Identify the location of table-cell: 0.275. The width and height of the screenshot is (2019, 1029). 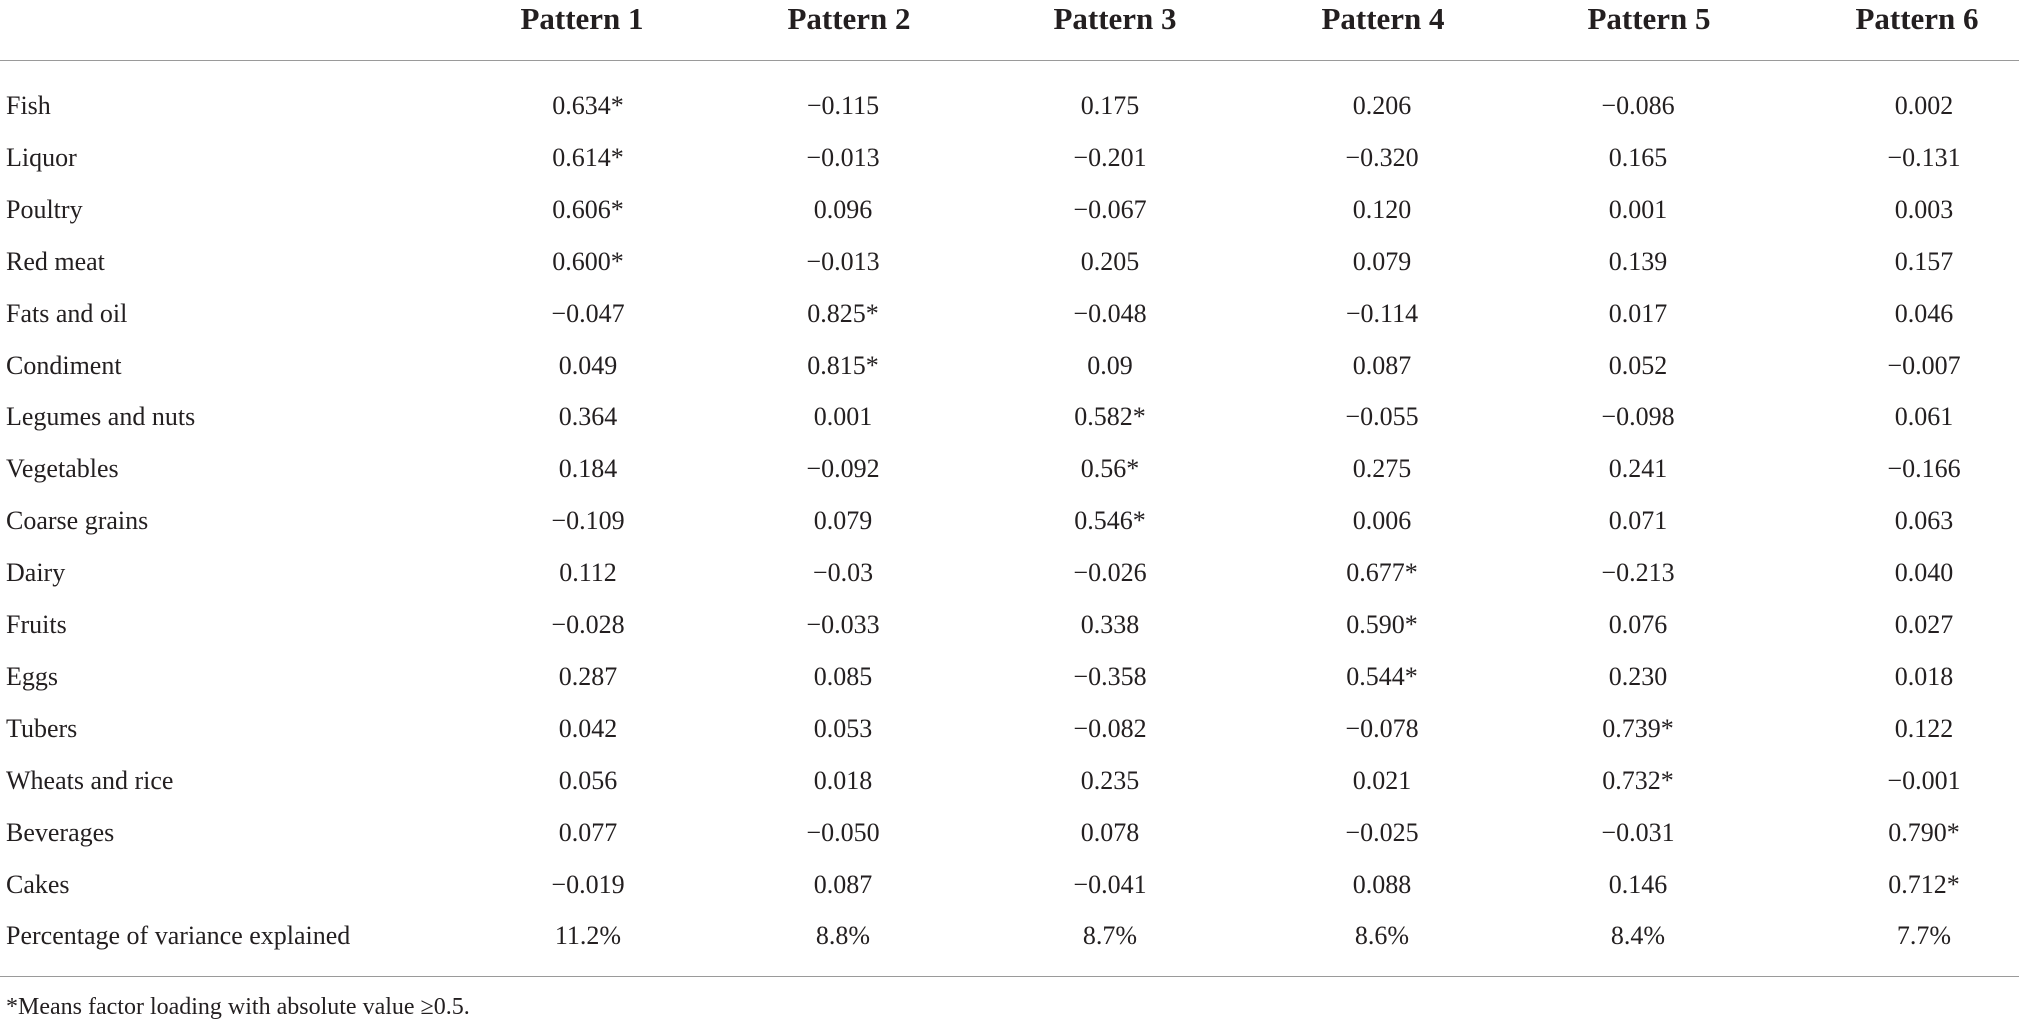
(1382, 469).